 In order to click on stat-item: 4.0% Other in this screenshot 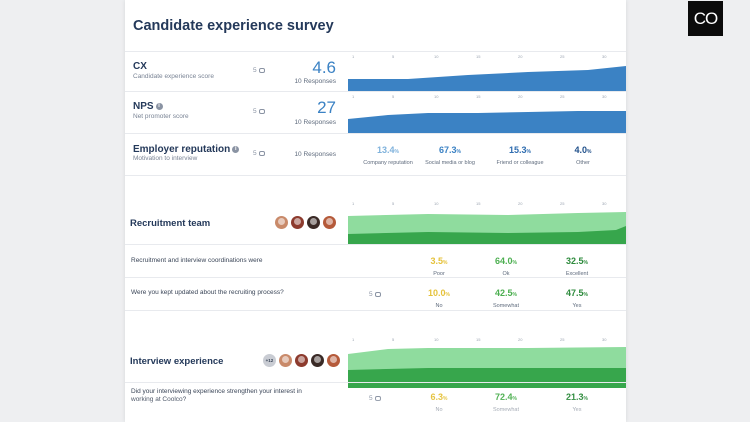, I will do `click(583, 153)`.